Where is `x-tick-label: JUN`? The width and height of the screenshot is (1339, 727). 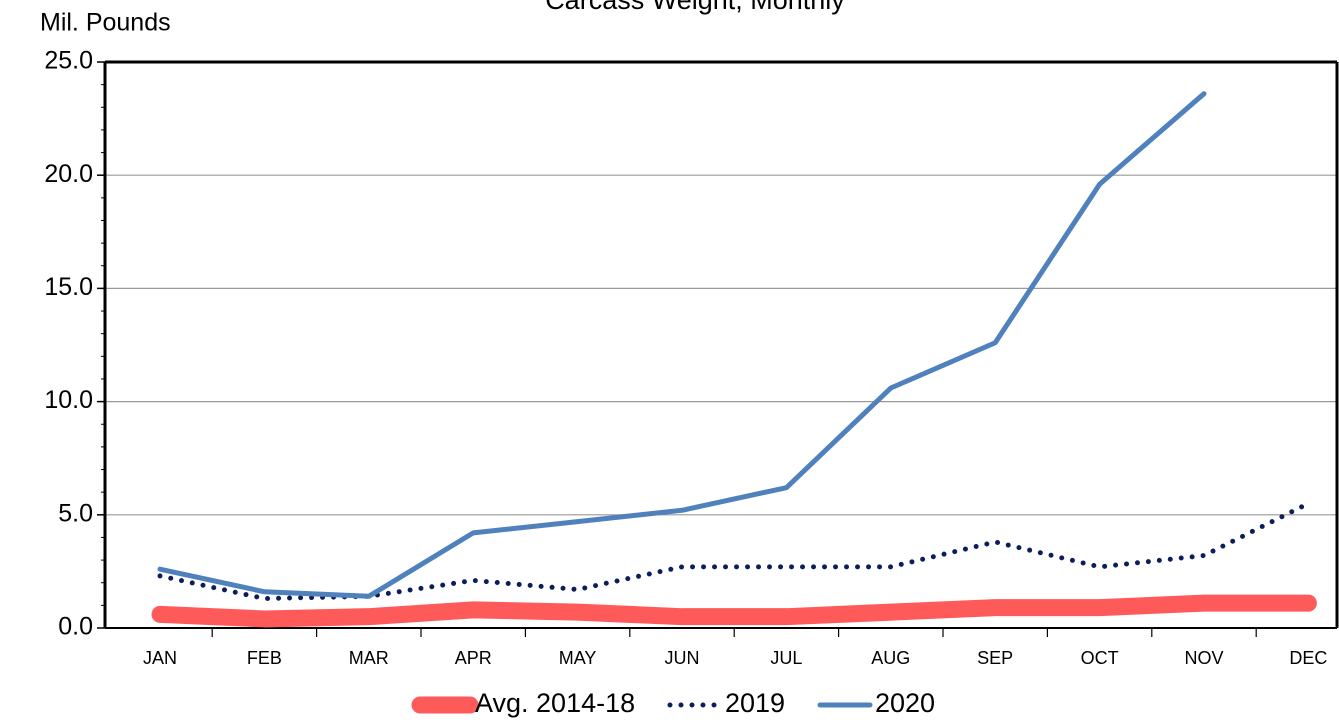
x-tick-label: JUN is located at coordinates (682, 658).